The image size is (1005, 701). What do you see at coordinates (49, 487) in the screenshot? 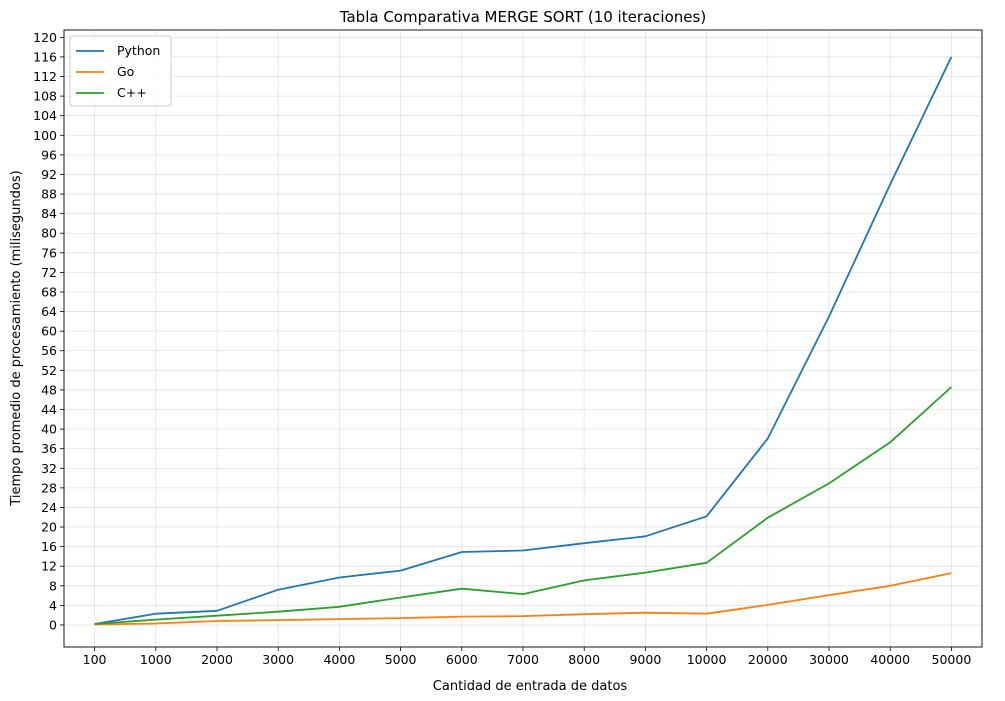
I see `y-tick-label: 28` at bounding box center [49, 487].